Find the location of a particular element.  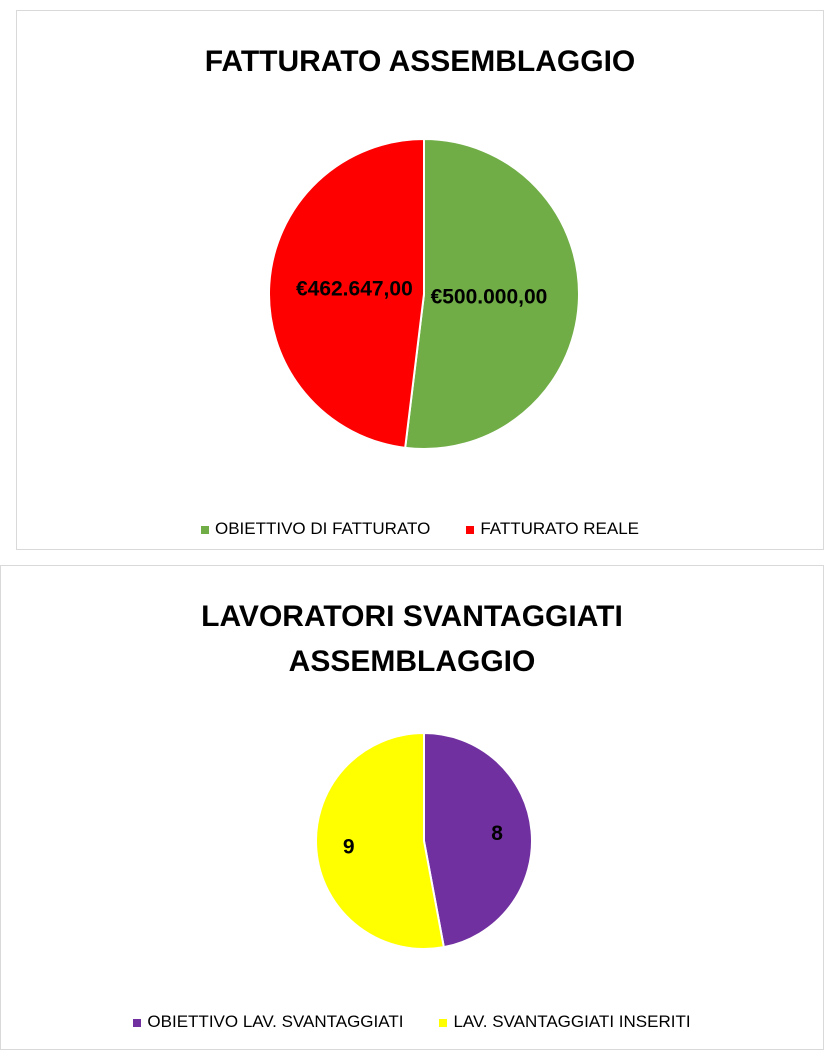

legend-label: FATTURATO REALE is located at coordinates (560, 528).